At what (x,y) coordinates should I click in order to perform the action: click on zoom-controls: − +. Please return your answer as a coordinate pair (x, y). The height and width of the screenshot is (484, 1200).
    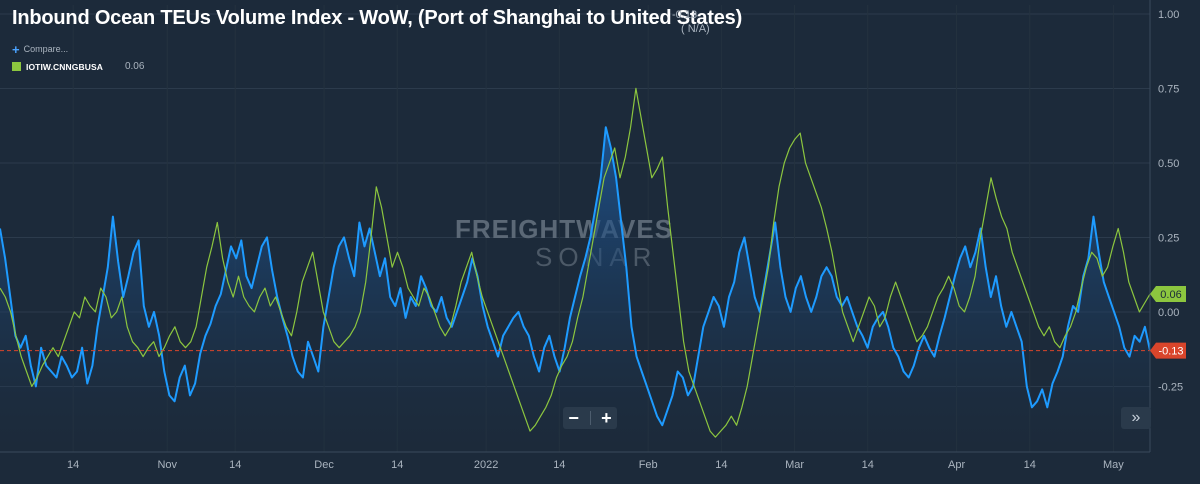
    Looking at the image, I should click on (590, 418).